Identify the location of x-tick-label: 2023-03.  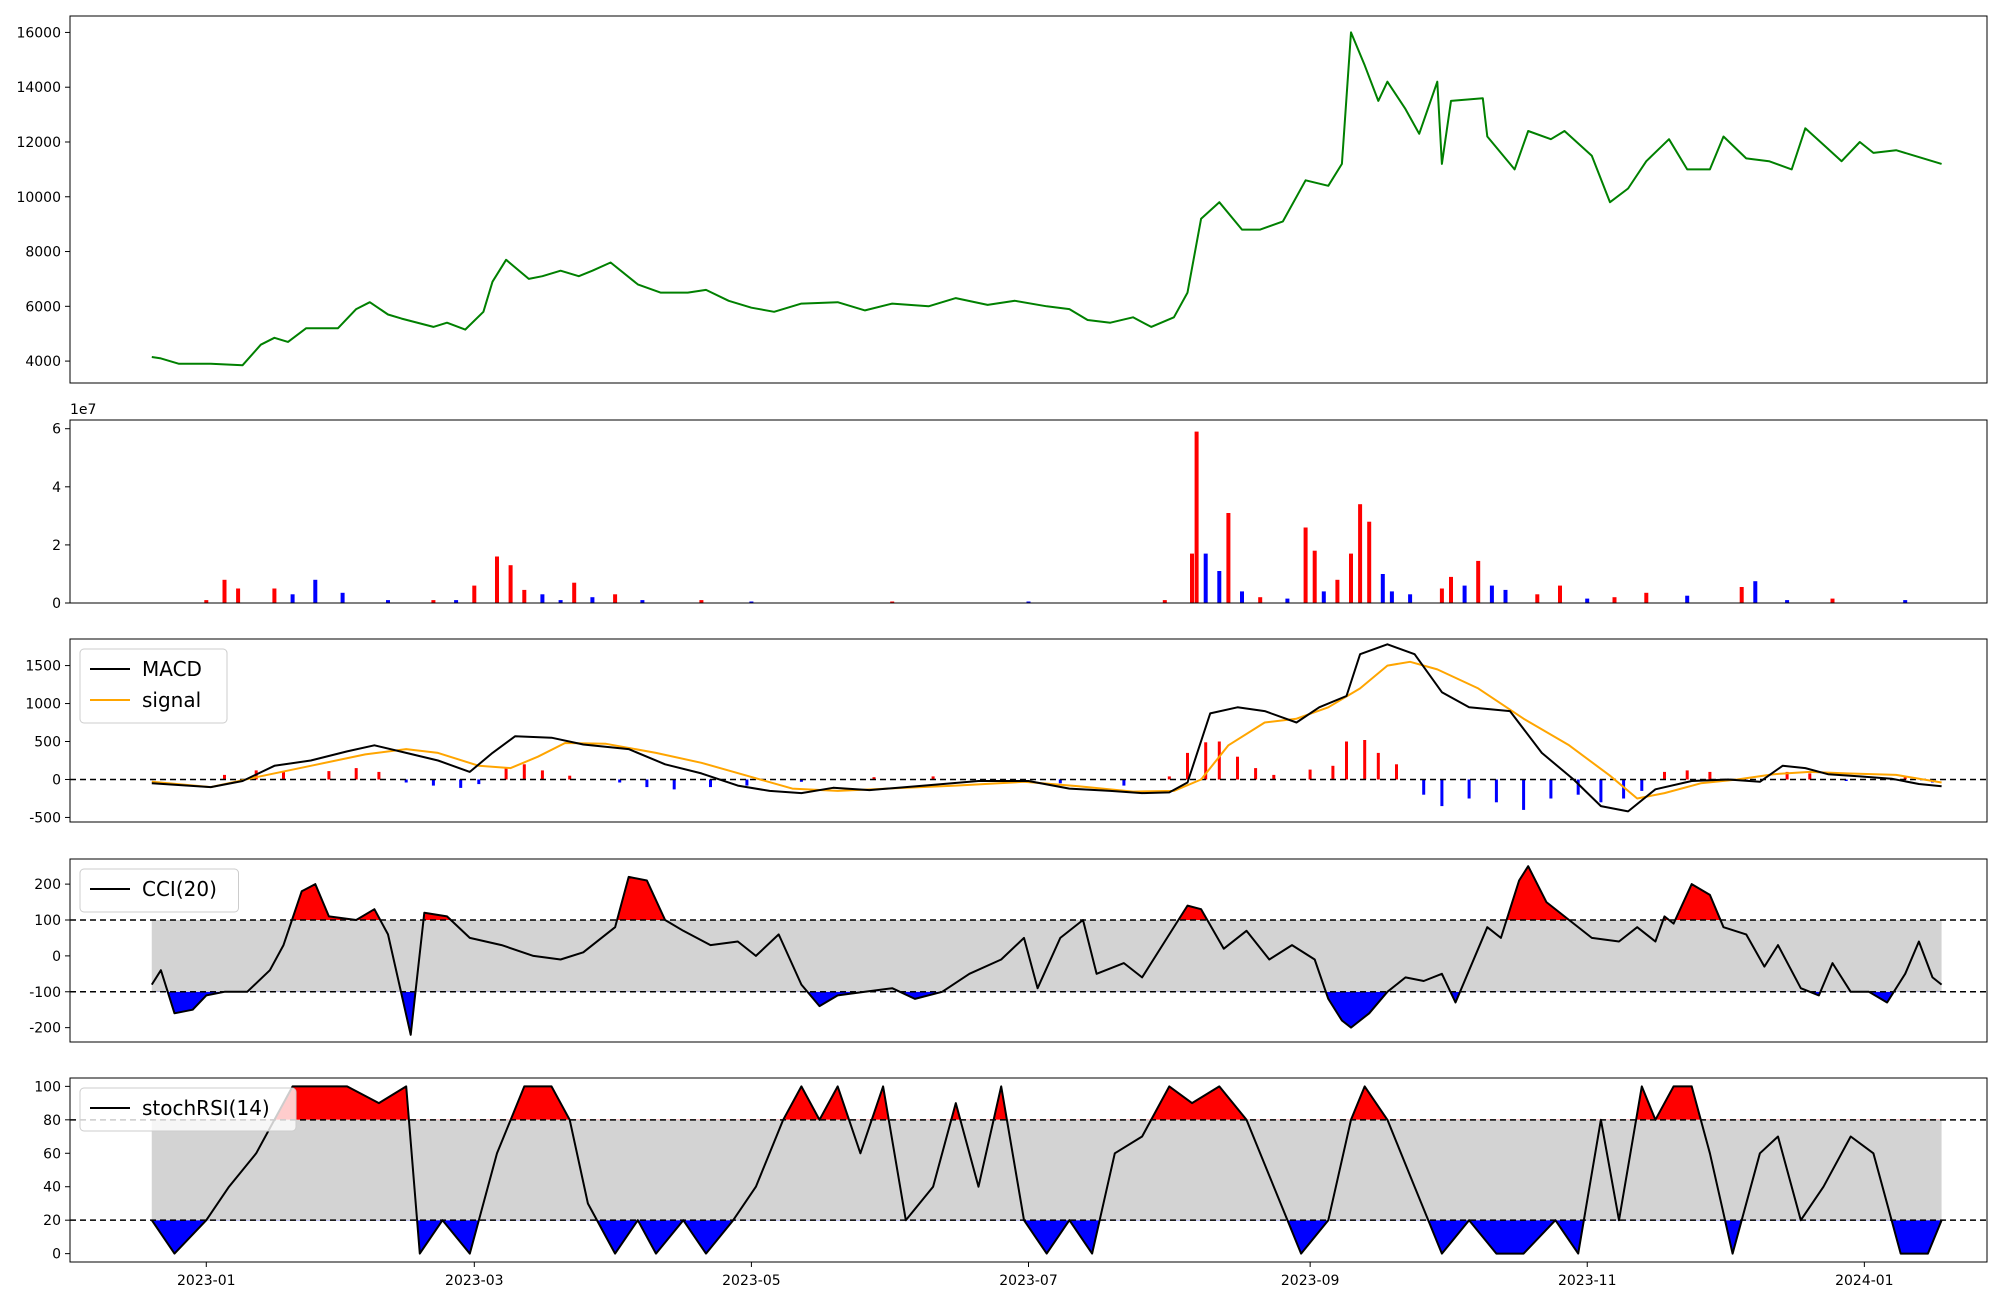
(474, 1281).